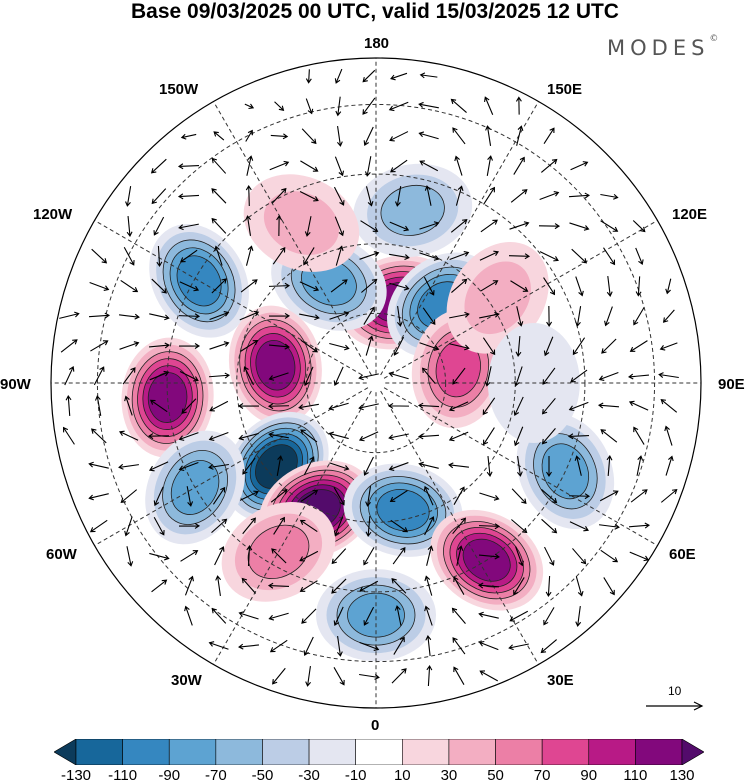 The image size is (750, 784). What do you see at coordinates (186, 680) in the screenshot?
I see `lon-label-30w: 30W` at bounding box center [186, 680].